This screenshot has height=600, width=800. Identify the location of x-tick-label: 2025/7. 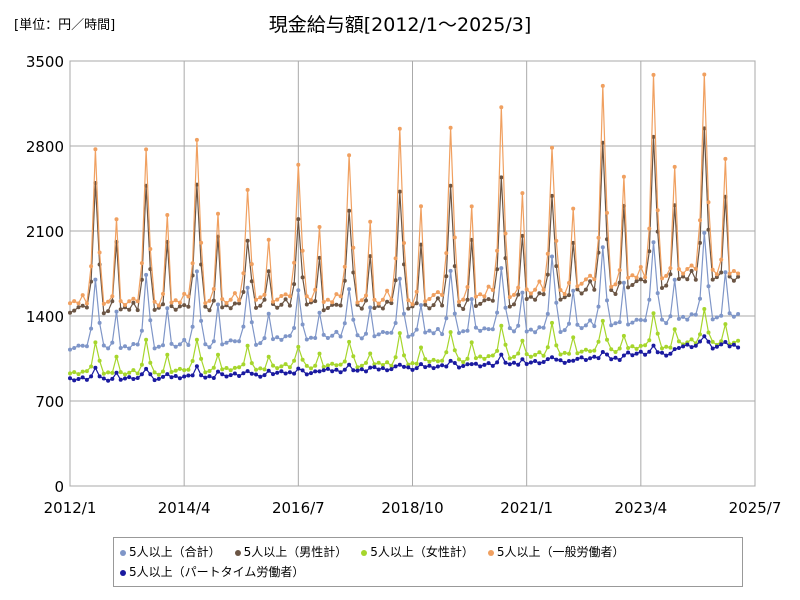
(755, 508).